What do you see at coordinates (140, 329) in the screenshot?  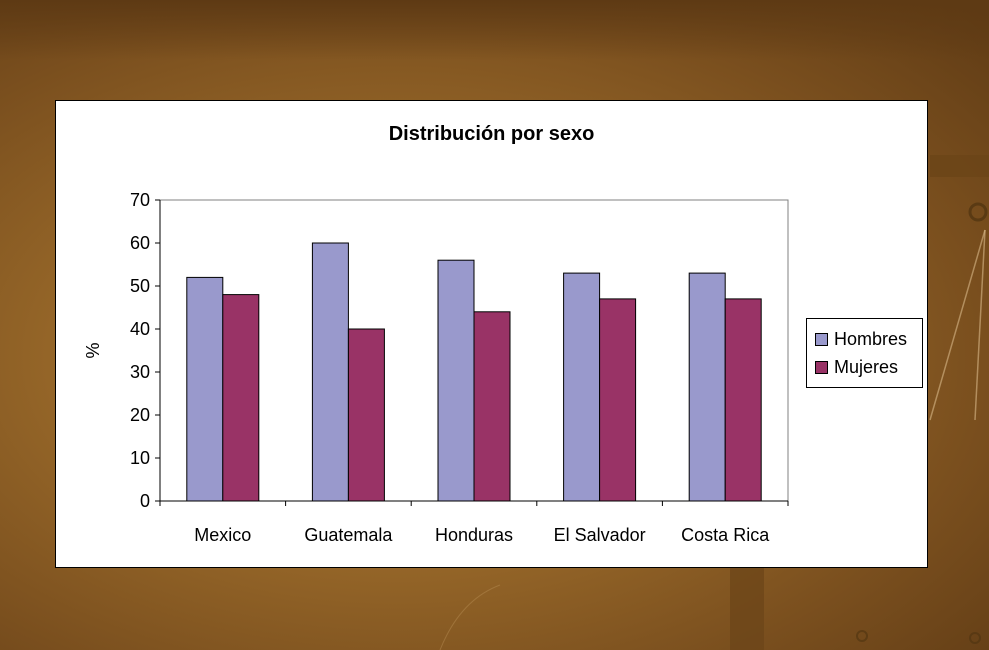 I see `y-tick-label: 40` at bounding box center [140, 329].